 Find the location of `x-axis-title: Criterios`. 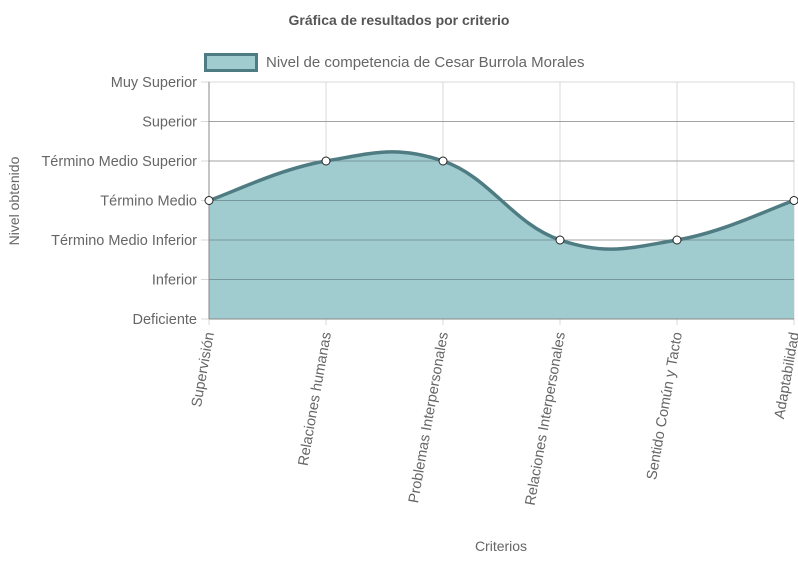

x-axis-title: Criterios is located at coordinates (501, 546).